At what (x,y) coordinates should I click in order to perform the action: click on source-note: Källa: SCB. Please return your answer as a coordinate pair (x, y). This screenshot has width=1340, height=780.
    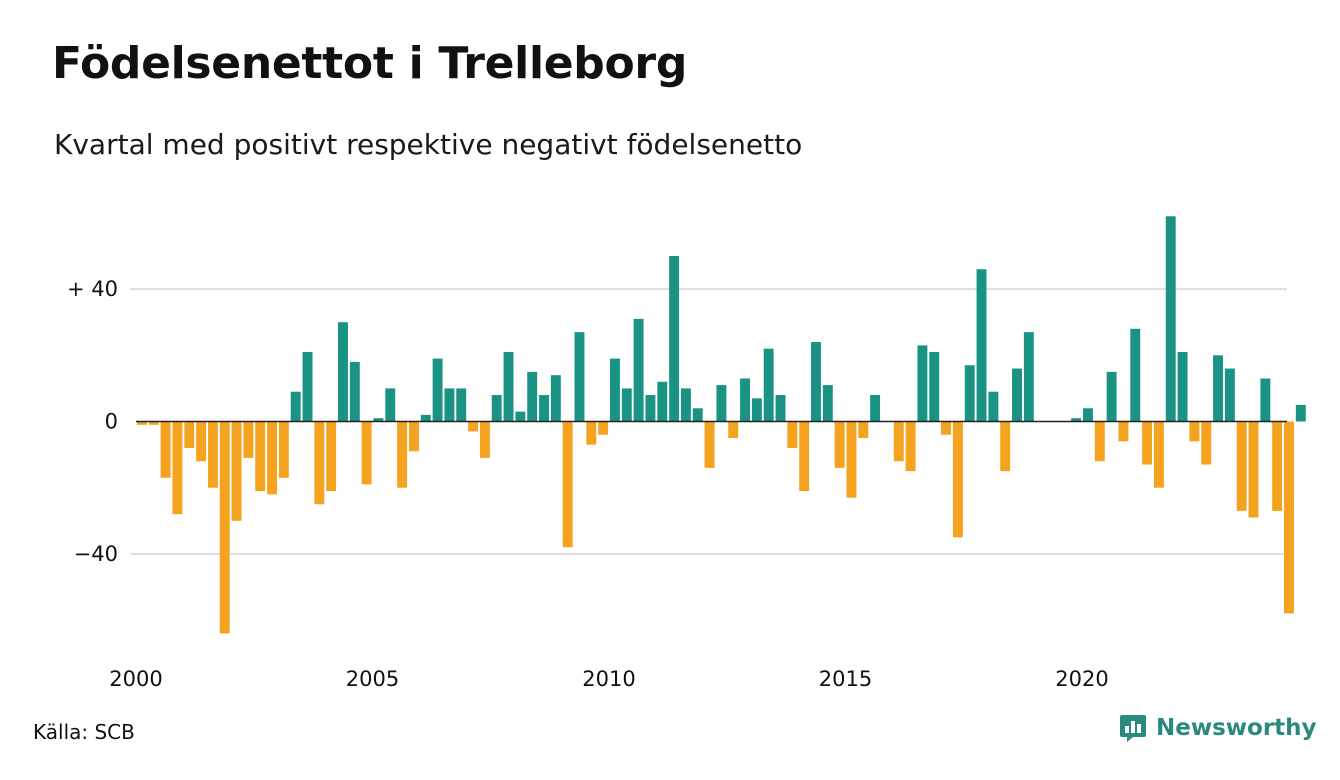
    Looking at the image, I should click on (84, 732).